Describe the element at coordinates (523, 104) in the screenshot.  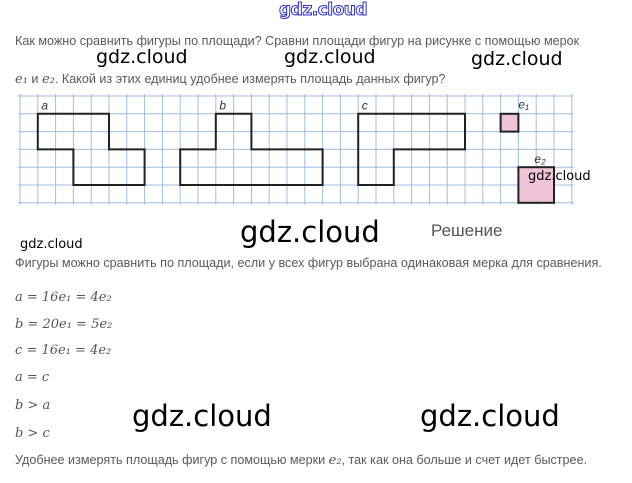
I see `label-e1: e₁` at that location.